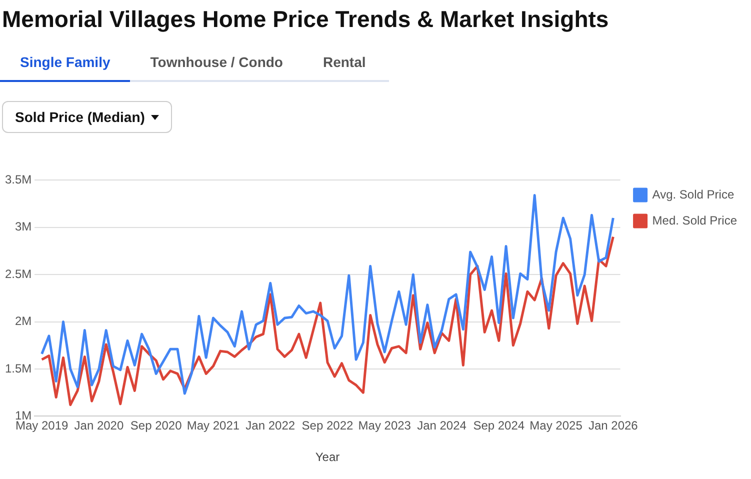  What do you see at coordinates (99, 425) in the screenshot?
I see `x-tick-label: Jan 2020` at bounding box center [99, 425].